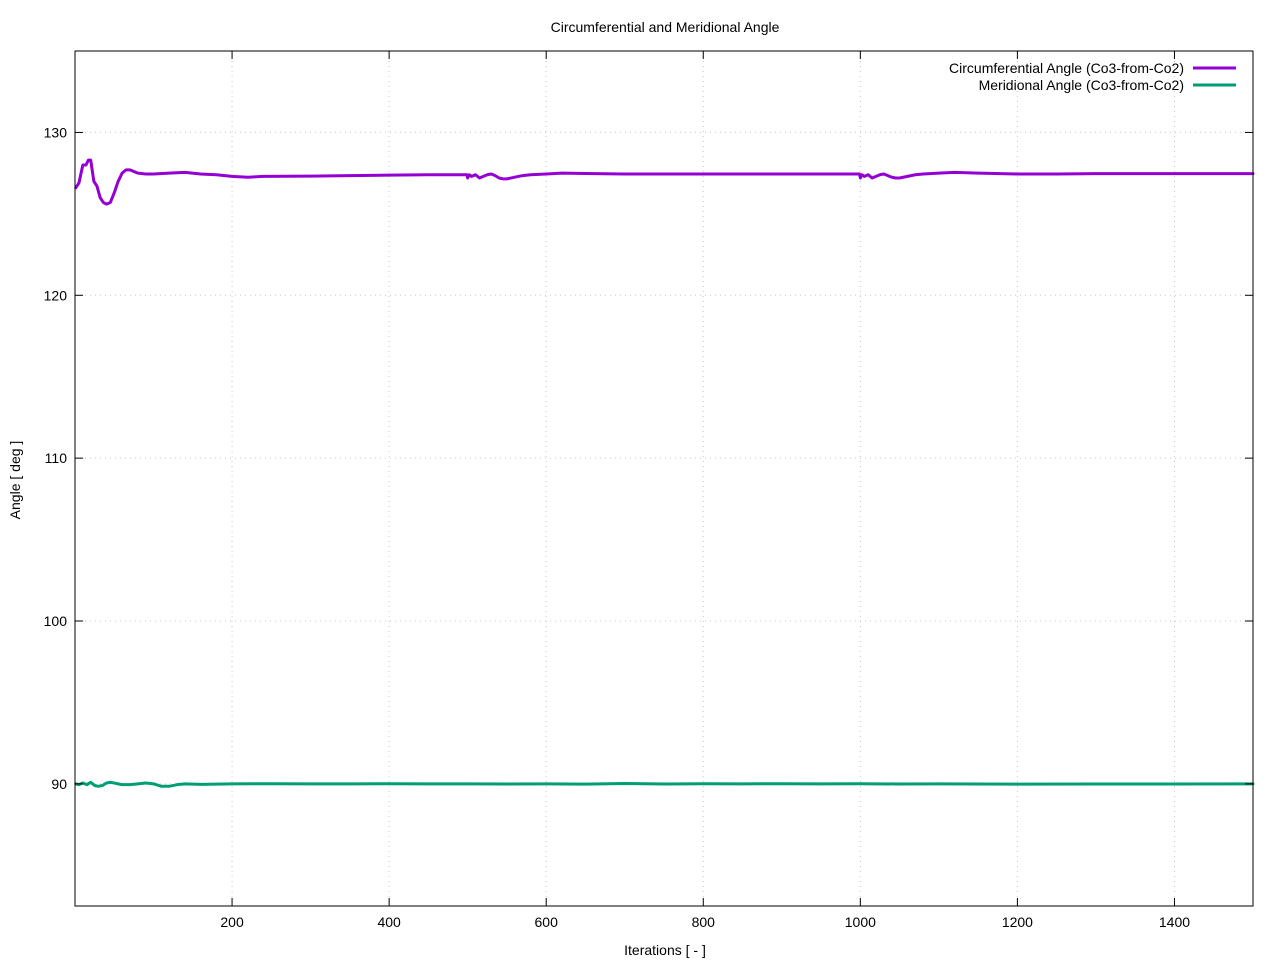  I want to click on x-axis-label: Iterations [ - ], so click(665, 950).